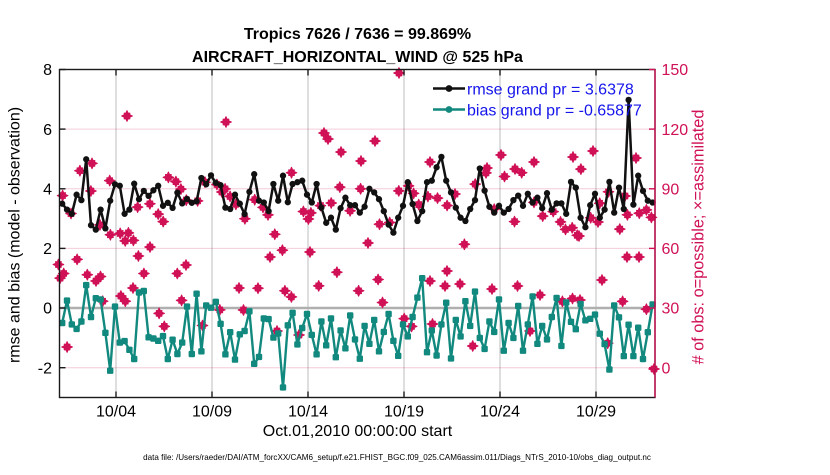 The height and width of the screenshot is (475, 830). I want to click on svg-text: Tropics 7626 / 7636 = 99.869%, so click(357, 34).